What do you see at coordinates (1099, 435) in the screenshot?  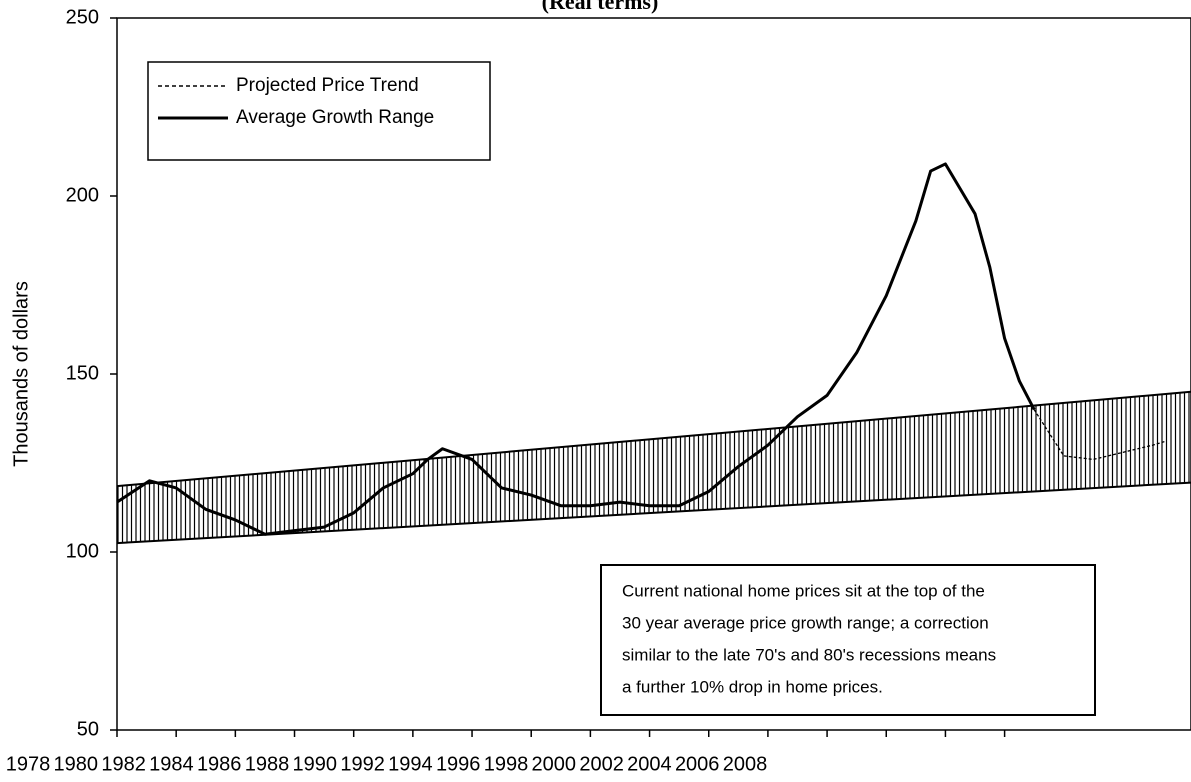 I see `projected-line` at bounding box center [1099, 435].